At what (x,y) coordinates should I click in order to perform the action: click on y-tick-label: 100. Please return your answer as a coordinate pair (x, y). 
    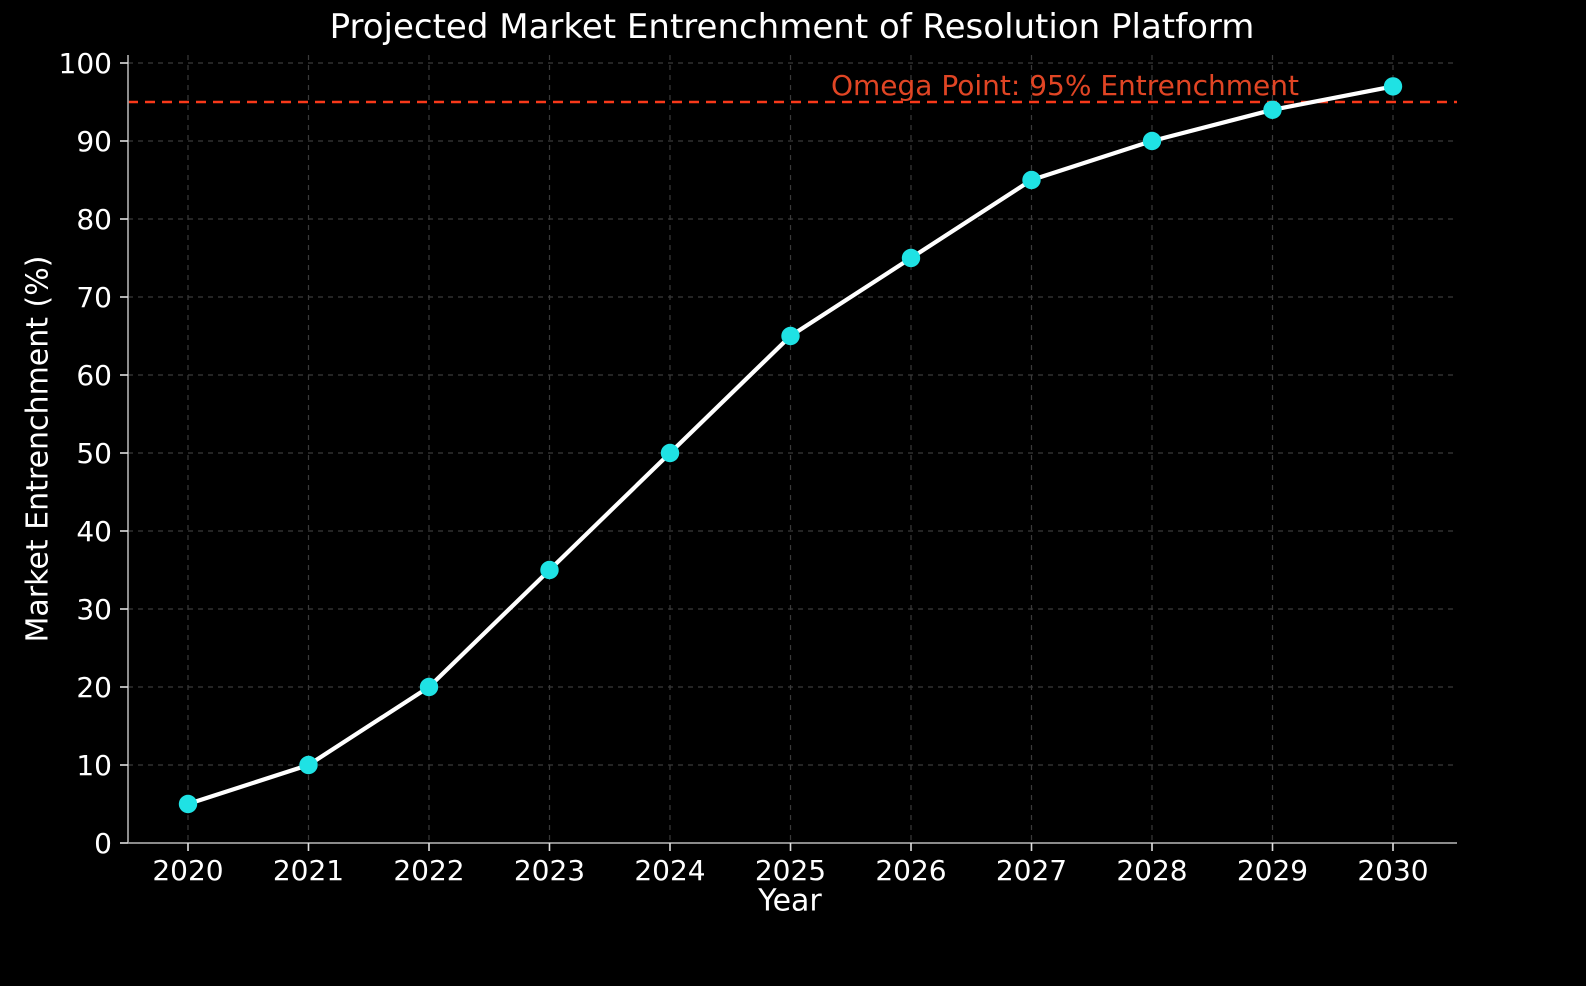
    Looking at the image, I should click on (85, 63).